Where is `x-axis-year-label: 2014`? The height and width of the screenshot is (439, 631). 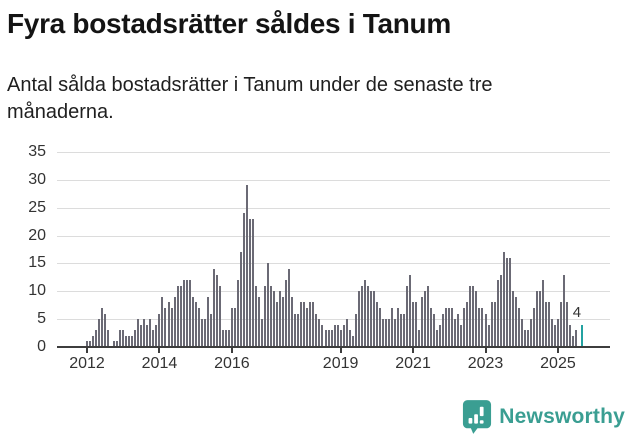 x-axis-year-label: 2014 is located at coordinates (159, 363).